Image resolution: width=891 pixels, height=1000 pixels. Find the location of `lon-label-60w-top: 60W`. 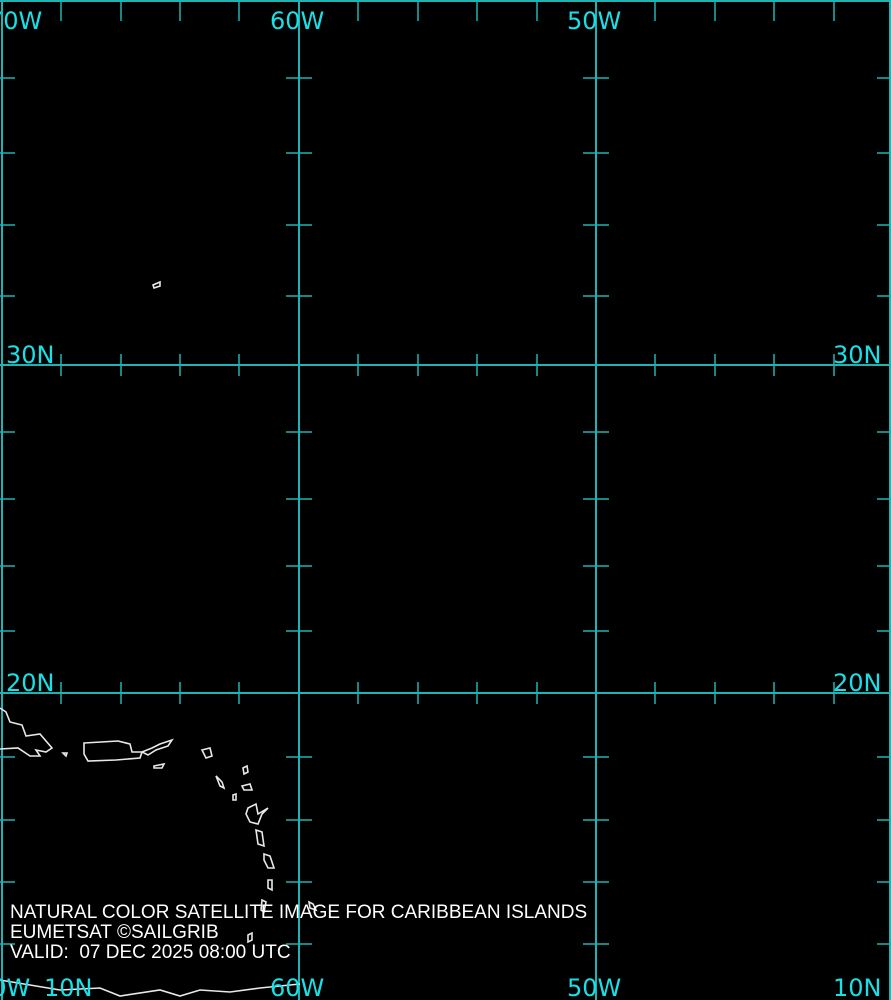

lon-label-60w-top: 60W is located at coordinates (297, 21).